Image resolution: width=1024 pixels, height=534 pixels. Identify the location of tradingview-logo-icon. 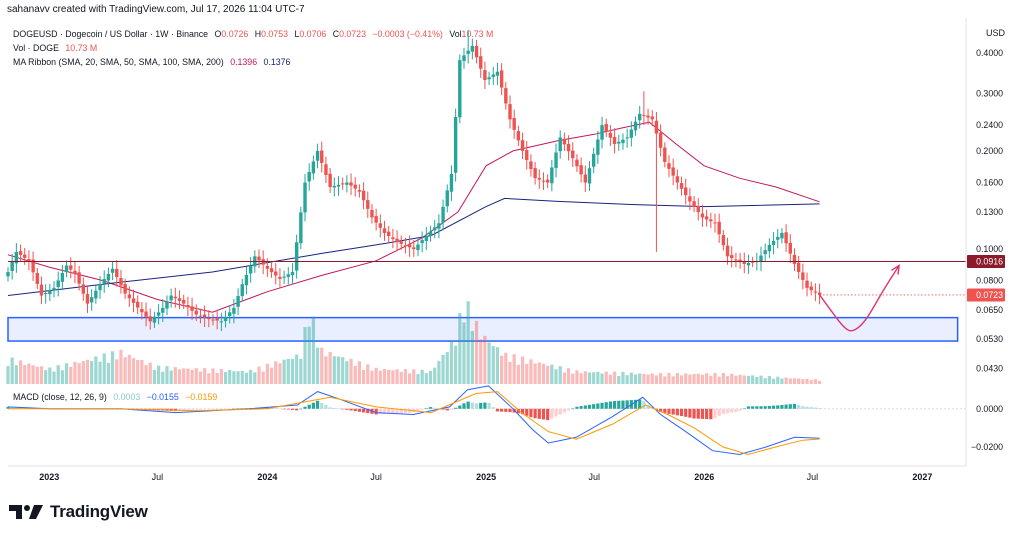
(26, 512).